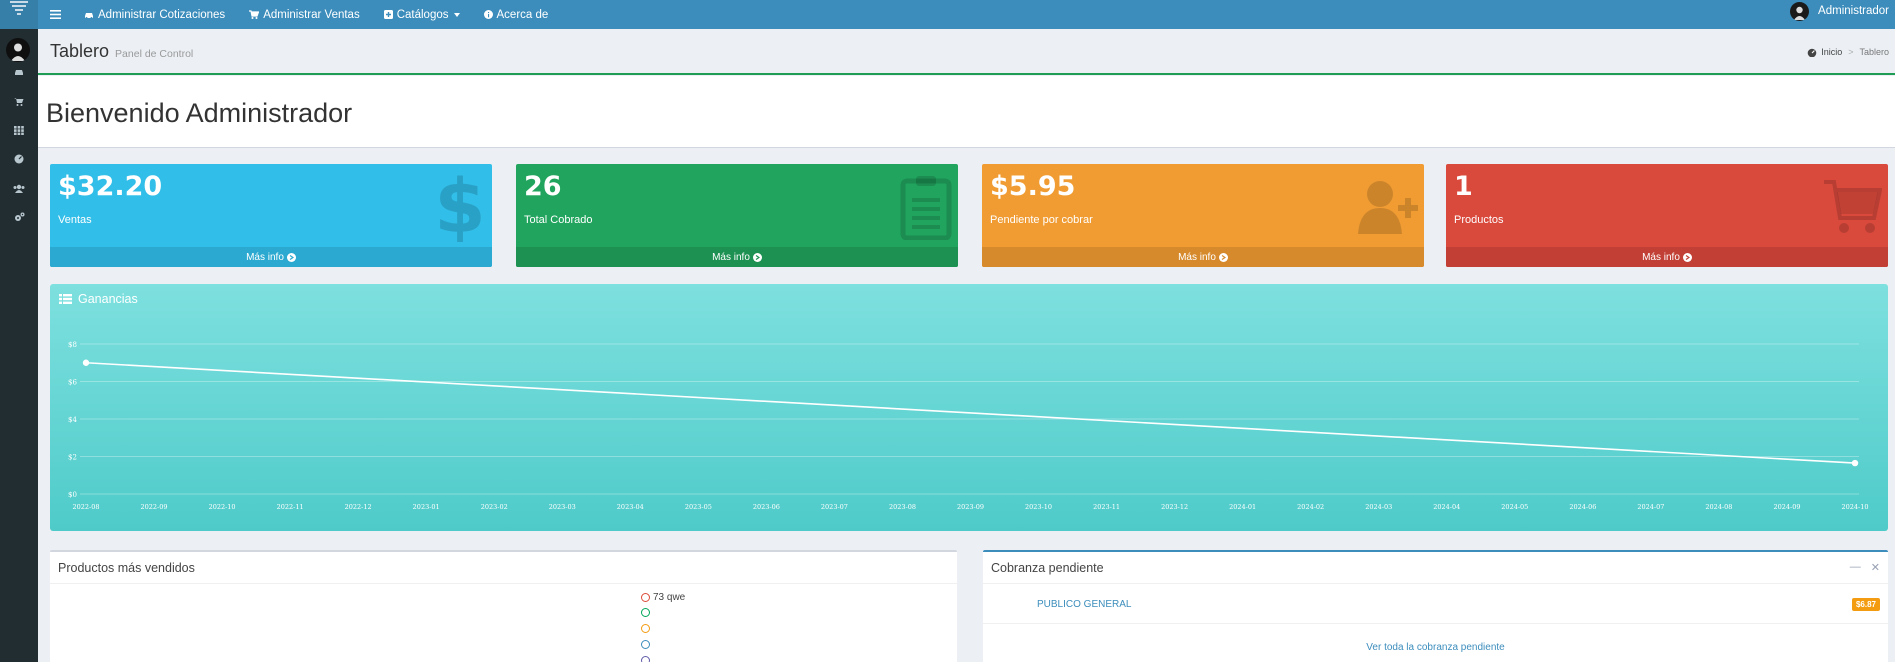 The width and height of the screenshot is (1895, 662). I want to click on page-subtitle: Panel de Control, so click(154, 54).